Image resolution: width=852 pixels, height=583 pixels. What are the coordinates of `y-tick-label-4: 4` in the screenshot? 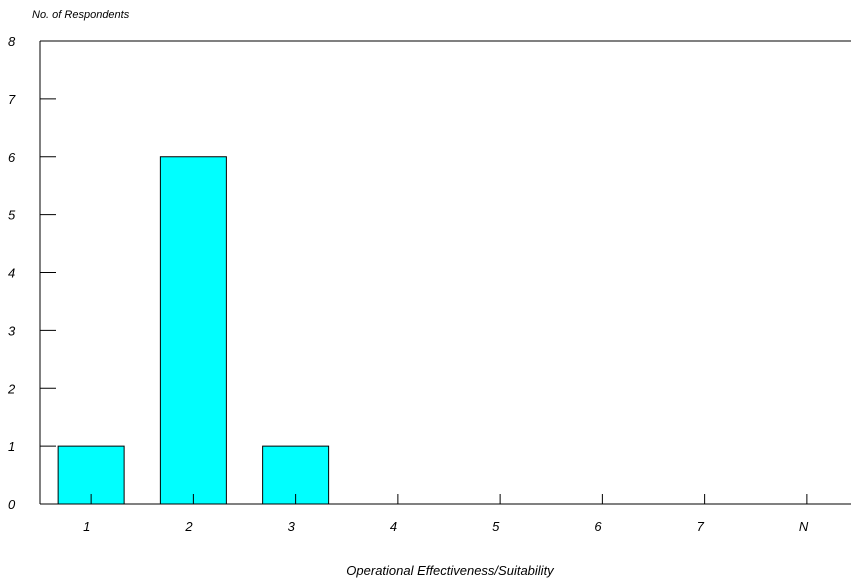 It's located at (11, 273).